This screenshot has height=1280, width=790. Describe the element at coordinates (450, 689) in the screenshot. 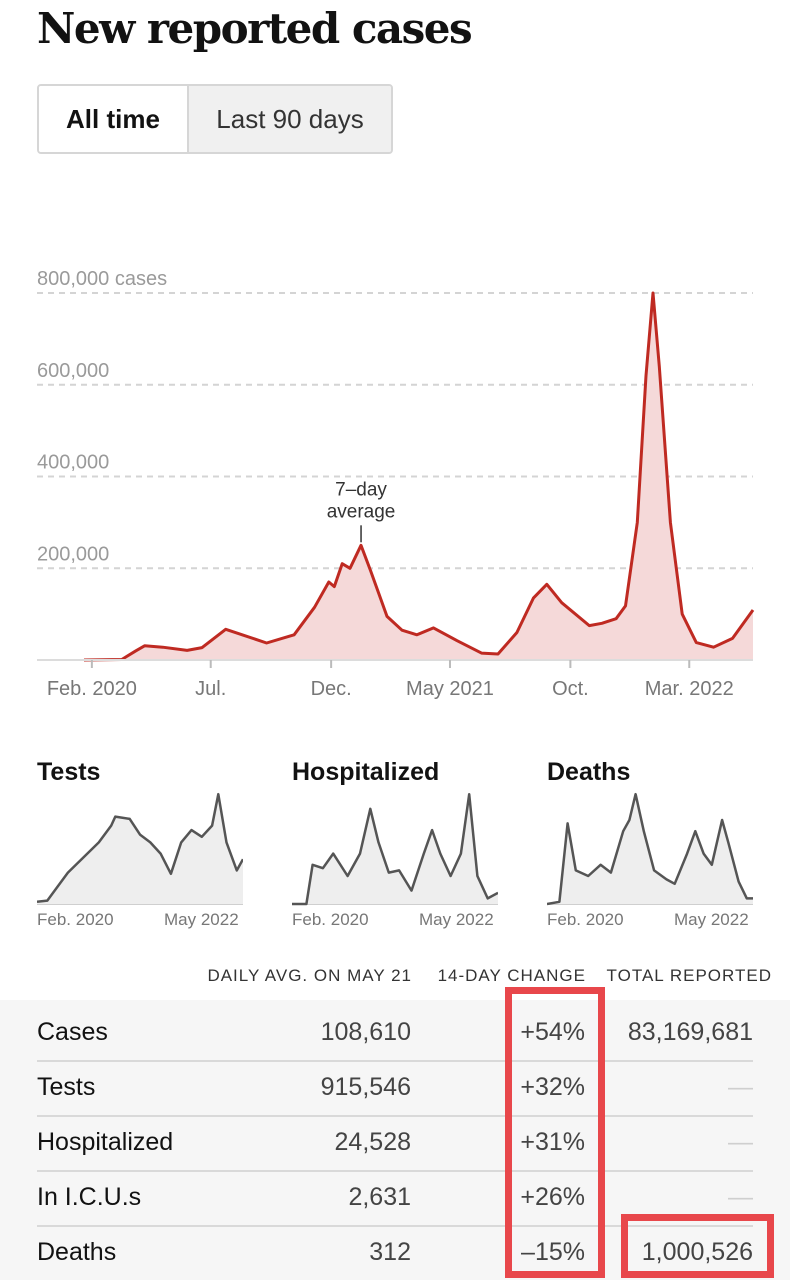

I see `x-tick-label: May 2021` at that location.